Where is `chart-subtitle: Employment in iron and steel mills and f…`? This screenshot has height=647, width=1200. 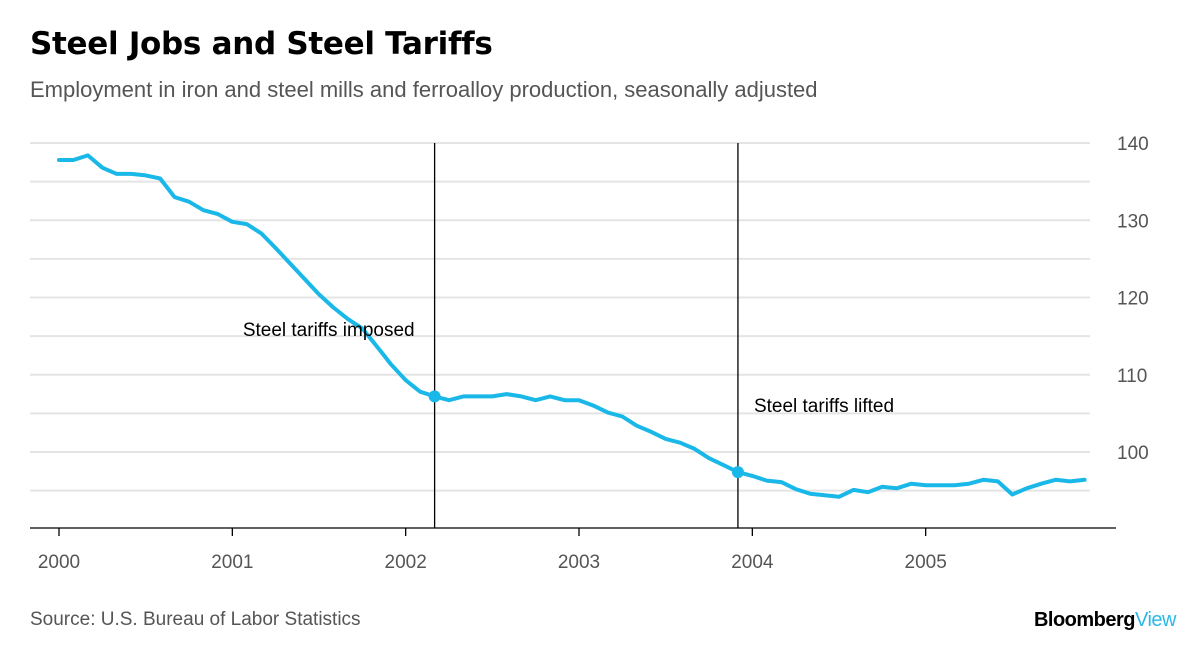
chart-subtitle: Employment in iron and steel mills and f… is located at coordinates (424, 89).